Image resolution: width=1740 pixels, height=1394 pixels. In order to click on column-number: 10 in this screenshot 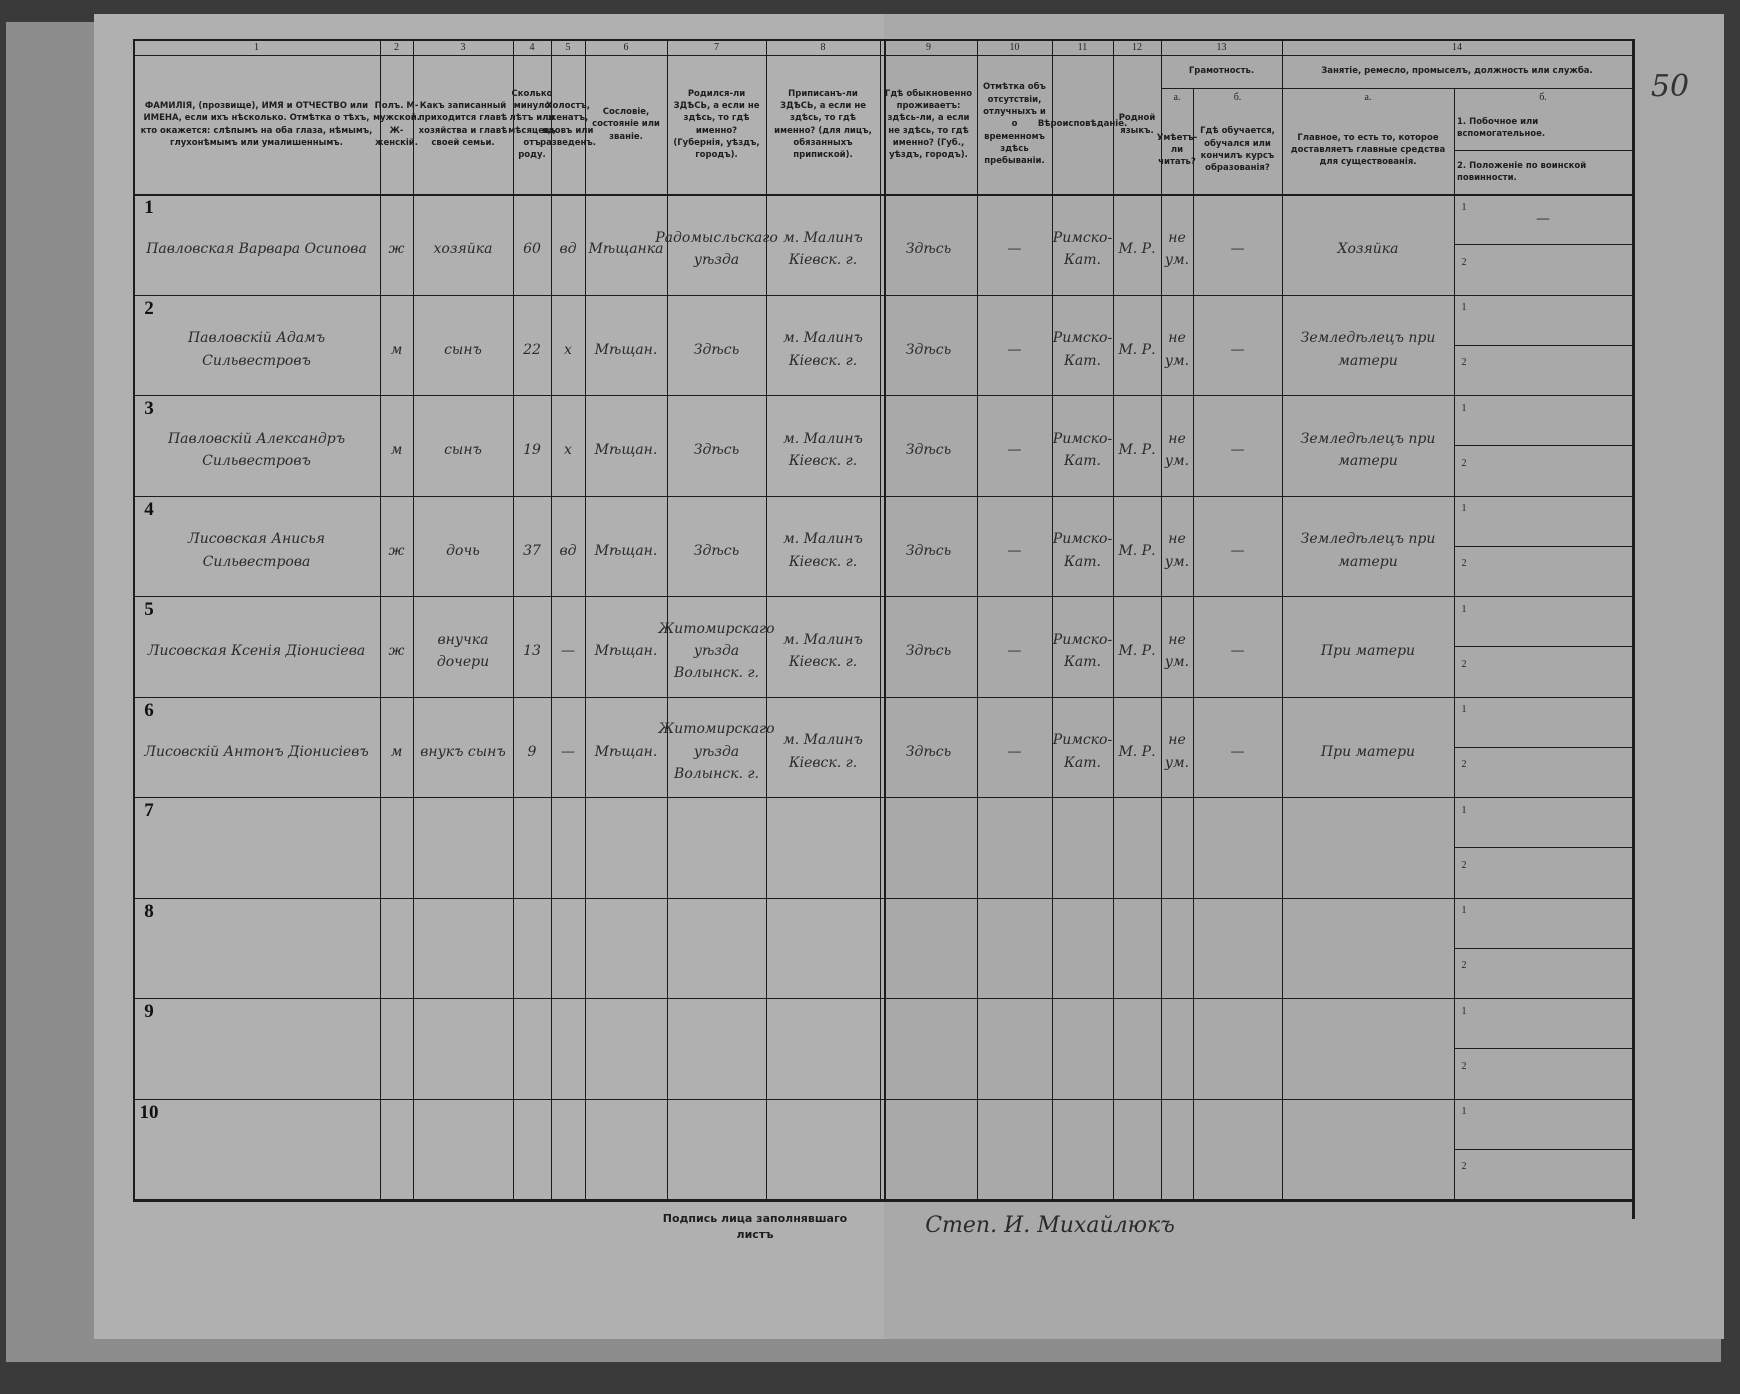, I will do `click(1014, 47)`.